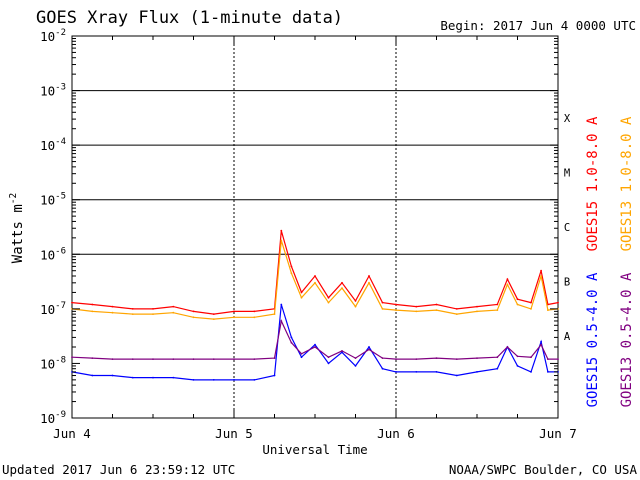  I want to click on y-tick-label: 10⁻⁷, so click(53, 309).